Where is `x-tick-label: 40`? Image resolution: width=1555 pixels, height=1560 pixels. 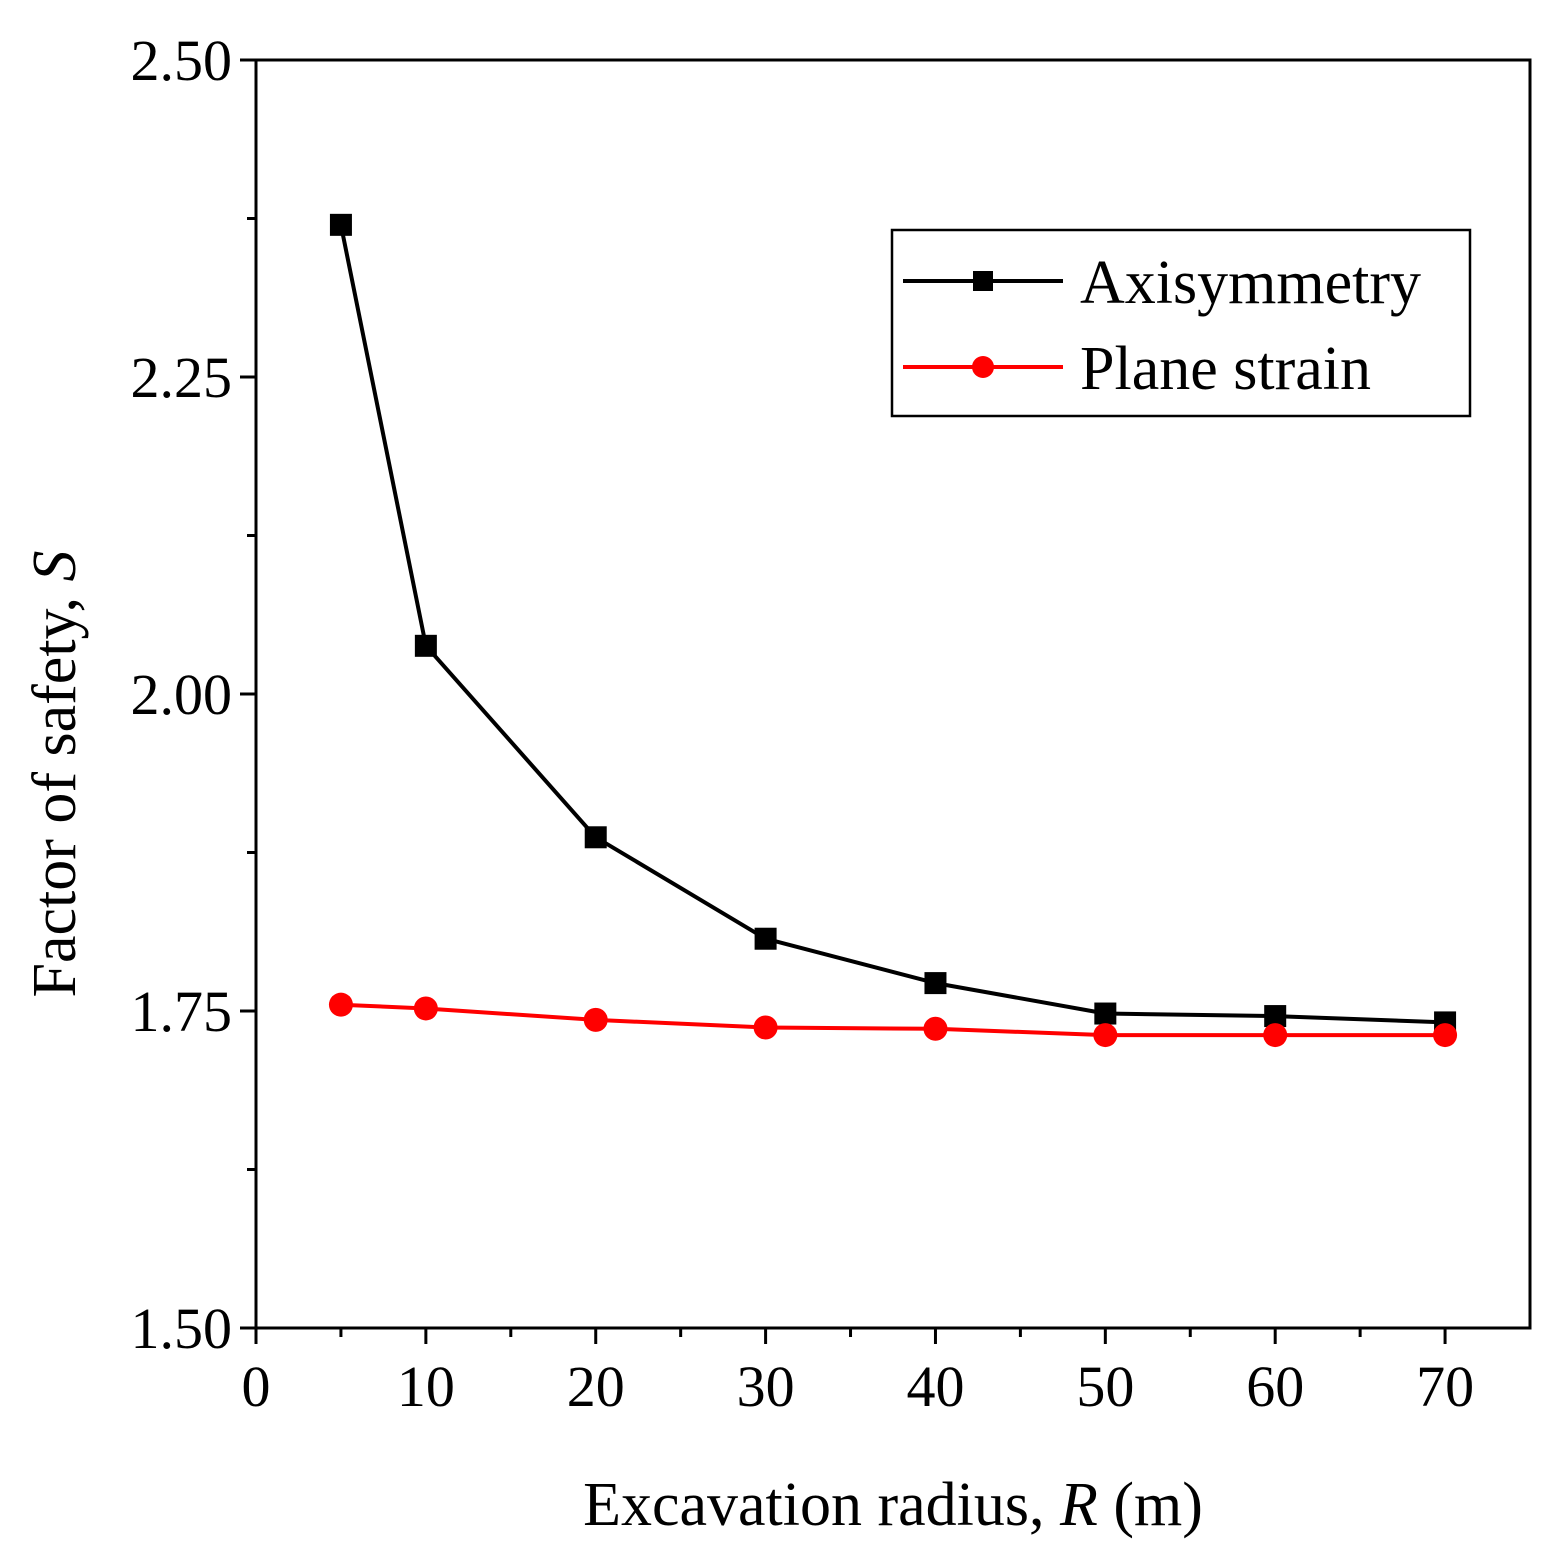
x-tick-label: 40 is located at coordinates (935, 1386).